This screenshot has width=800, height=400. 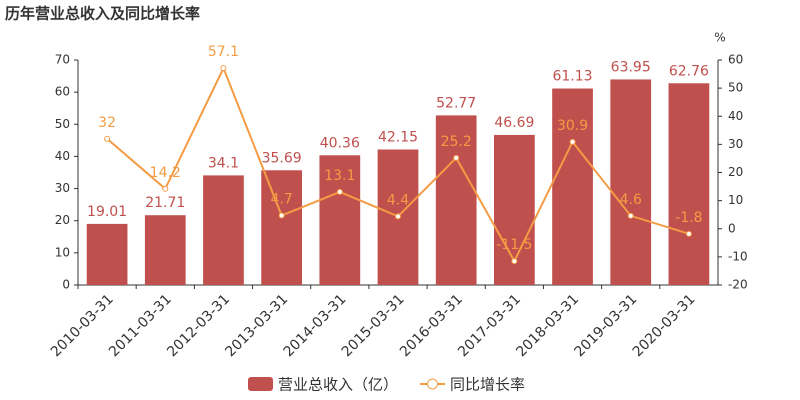 What do you see at coordinates (340, 143) in the screenshot?
I see `bar-value-label: 40.36` at bounding box center [340, 143].